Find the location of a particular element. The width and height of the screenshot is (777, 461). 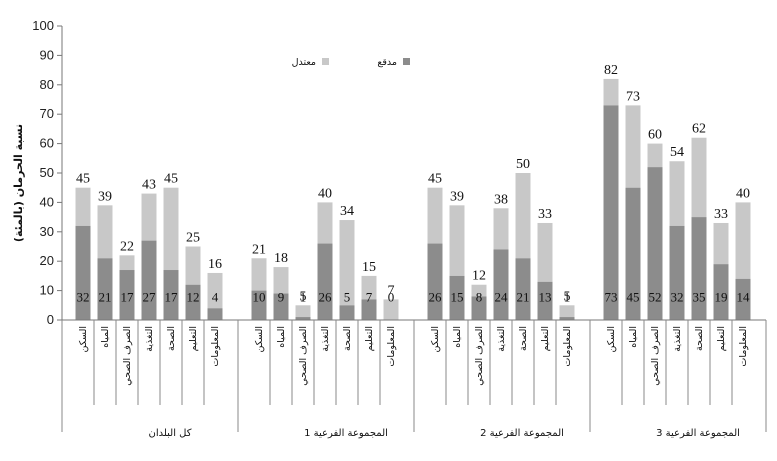

data-label-total: 12 is located at coordinates (479, 276).